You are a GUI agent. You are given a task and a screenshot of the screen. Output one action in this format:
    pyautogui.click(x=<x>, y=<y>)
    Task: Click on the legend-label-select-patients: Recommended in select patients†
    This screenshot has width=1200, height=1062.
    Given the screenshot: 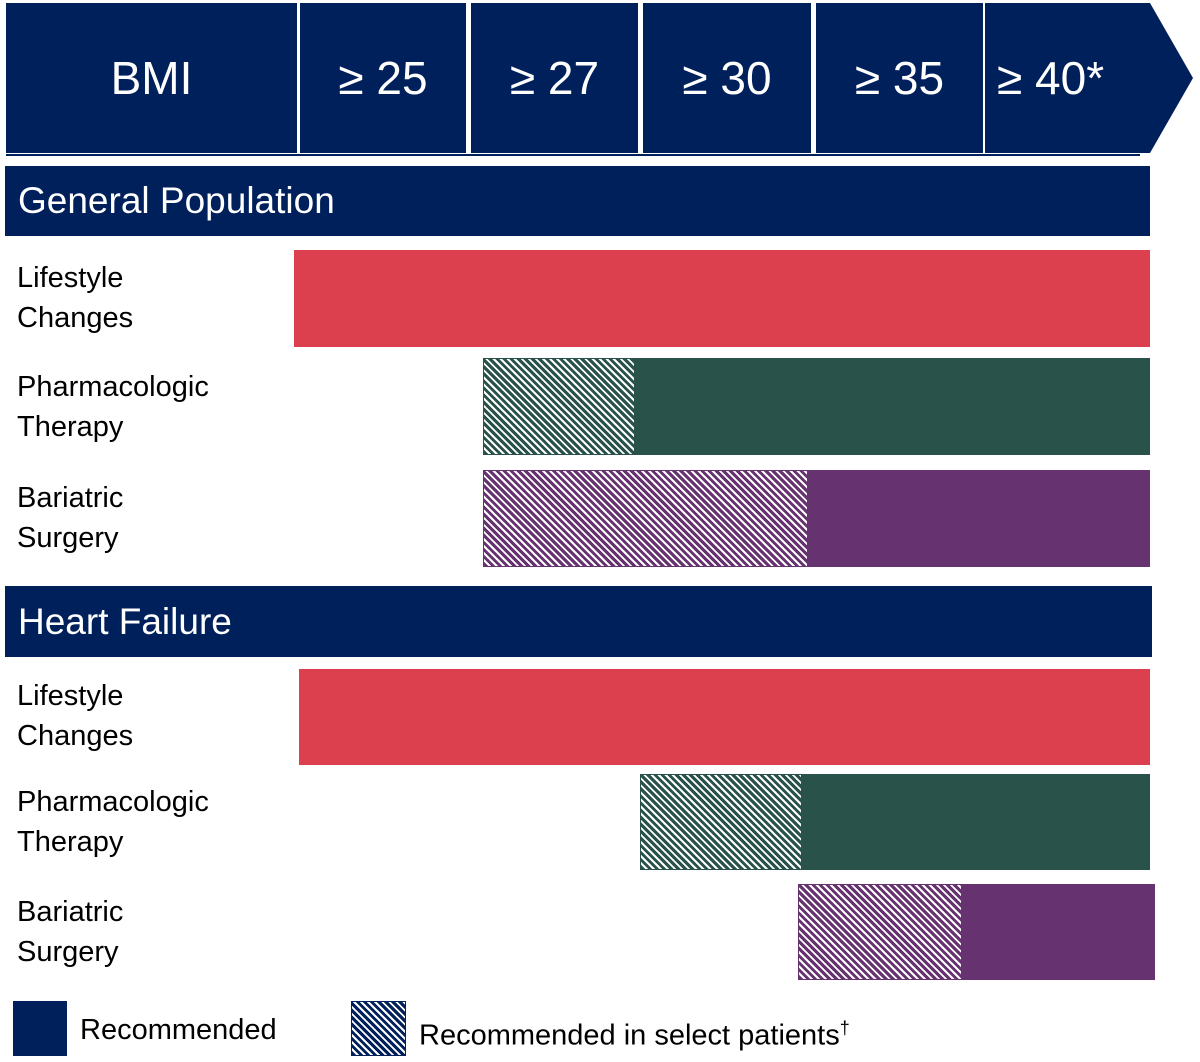 What is the action you would take?
    pyautogui.click(x=634, y=1032)
    